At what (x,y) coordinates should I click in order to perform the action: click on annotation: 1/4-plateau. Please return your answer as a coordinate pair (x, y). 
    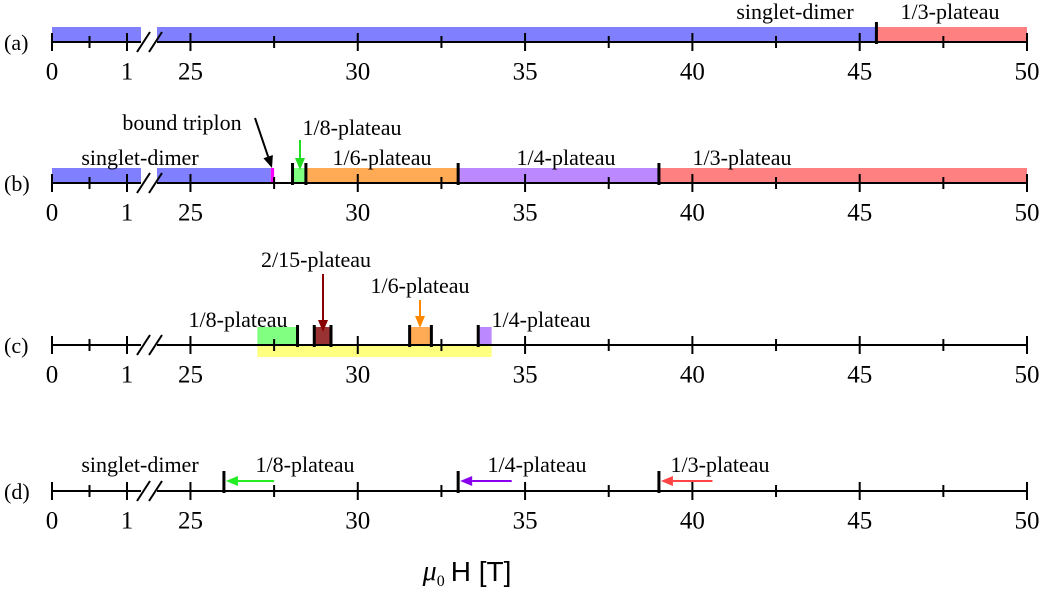
    Looking at the image, I should click on (537, 464).